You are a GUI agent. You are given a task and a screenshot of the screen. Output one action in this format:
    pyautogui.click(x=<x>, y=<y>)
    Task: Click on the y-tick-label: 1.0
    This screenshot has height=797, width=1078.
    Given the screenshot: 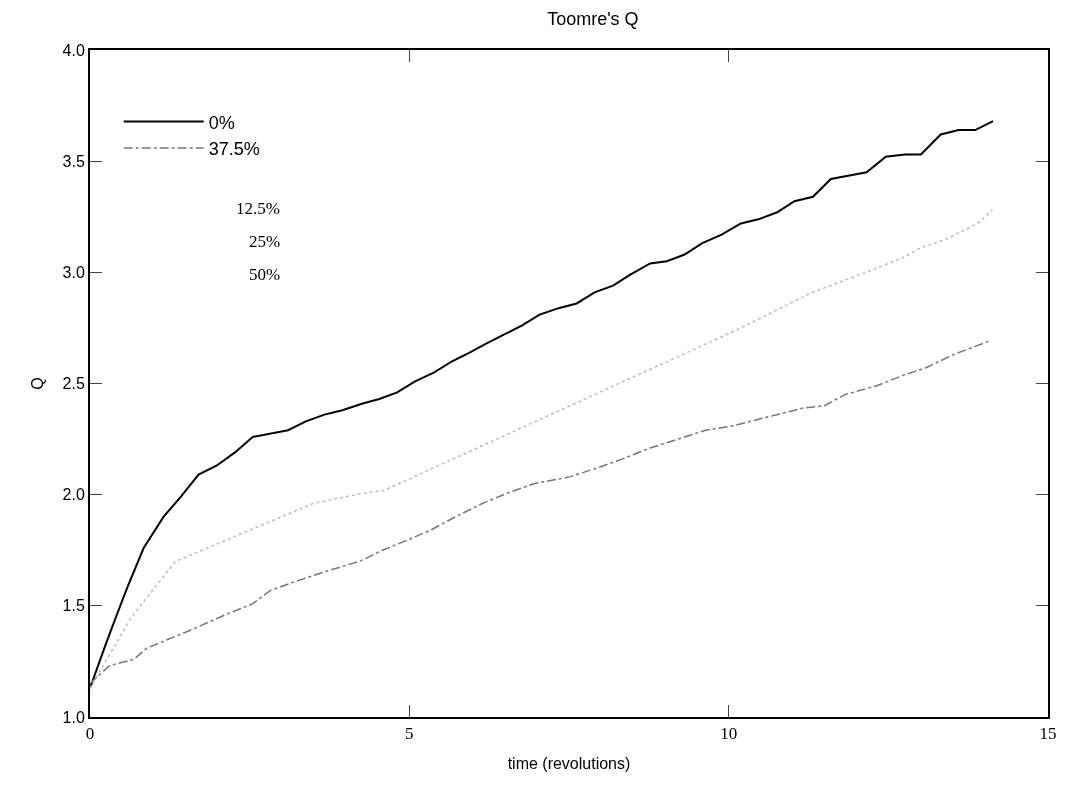 What is the action you would take?
    pyautogui.click(x=73, y=717)
    